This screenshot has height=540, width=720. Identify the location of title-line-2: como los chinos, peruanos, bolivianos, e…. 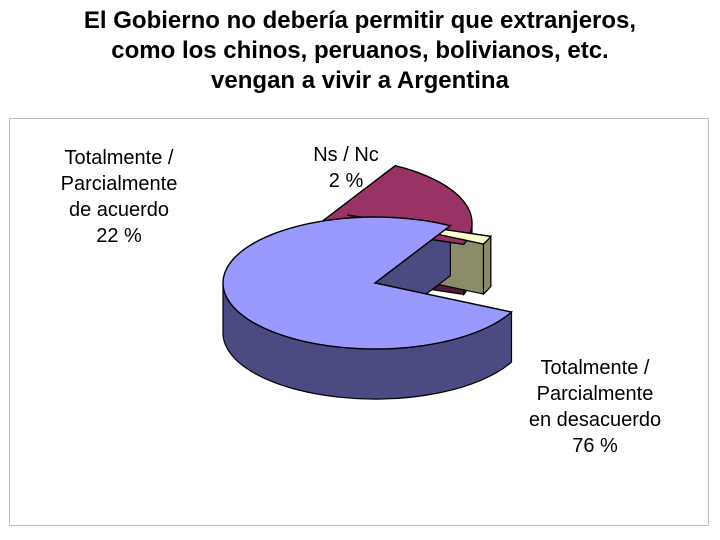
(360, 50).